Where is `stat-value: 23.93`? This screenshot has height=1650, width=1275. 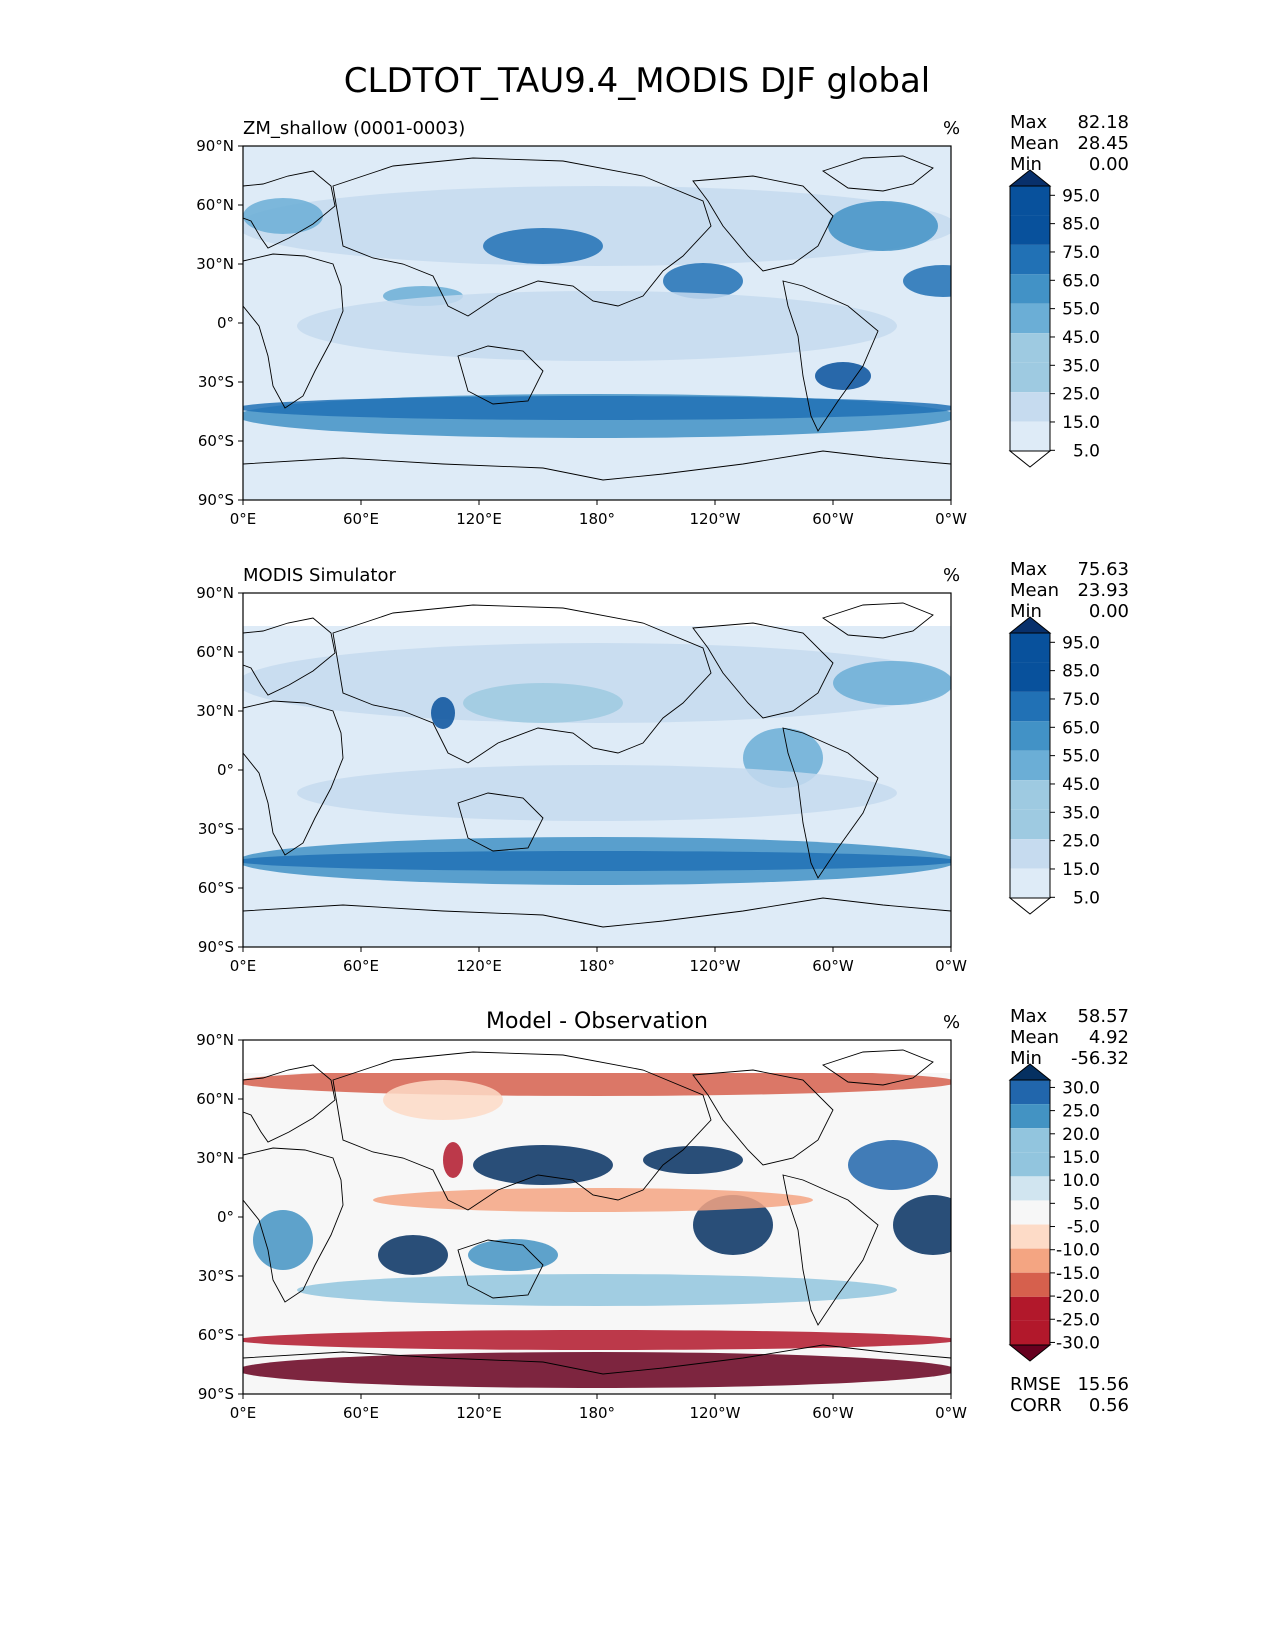 stat-value: 23.93 is located at coordinates (1103, 590).